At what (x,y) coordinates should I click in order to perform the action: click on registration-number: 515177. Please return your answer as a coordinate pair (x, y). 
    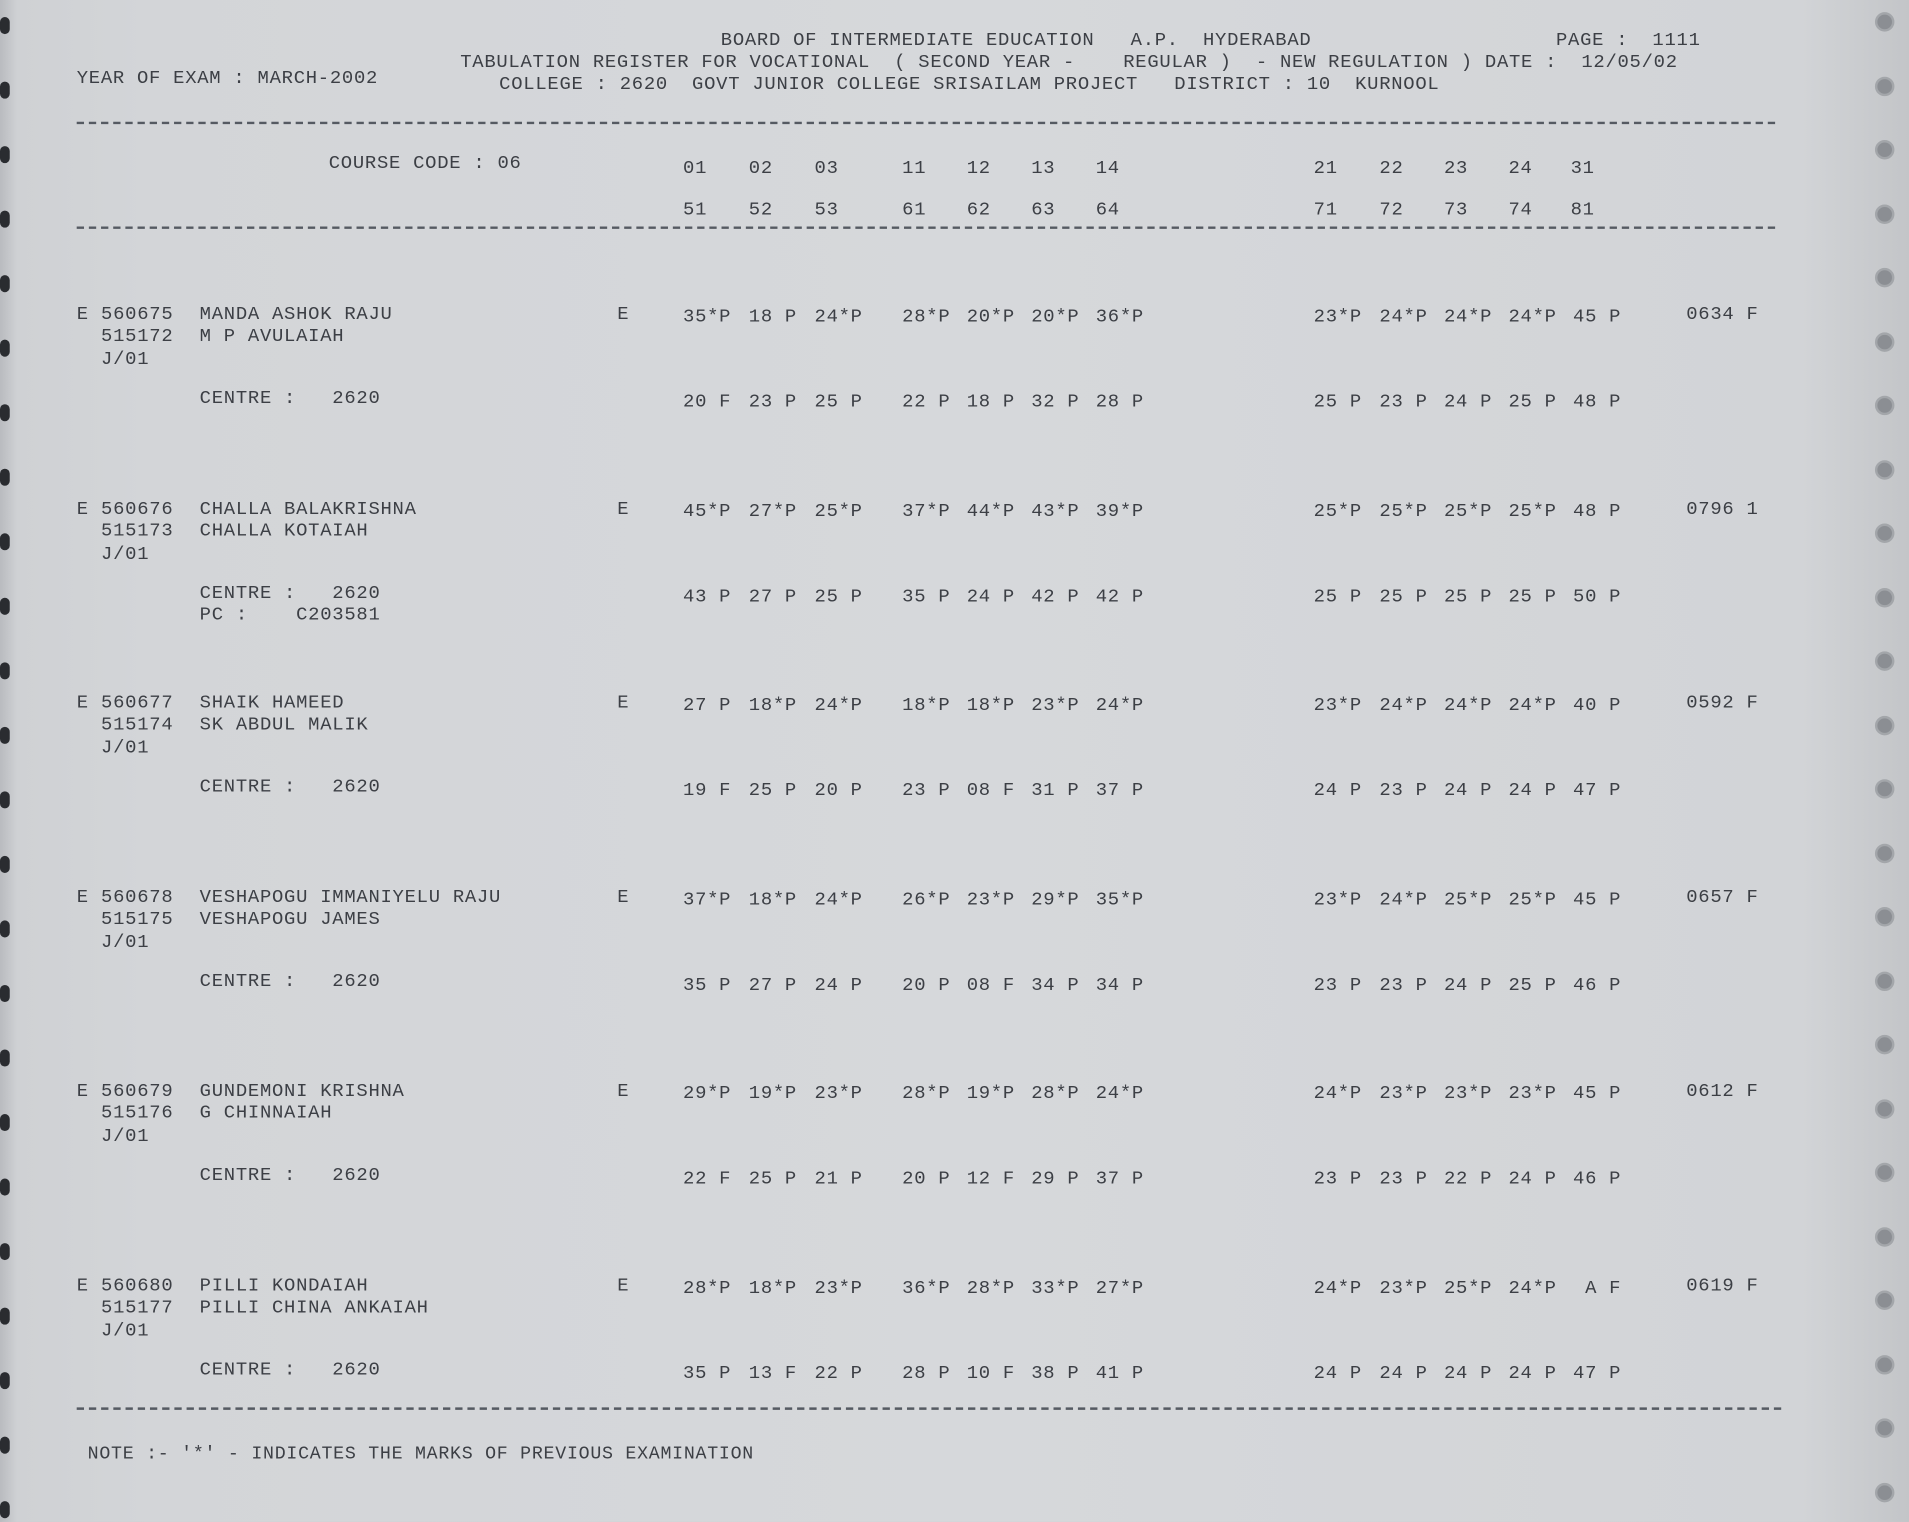
    Looking at the image, I should click on (137, 1307).